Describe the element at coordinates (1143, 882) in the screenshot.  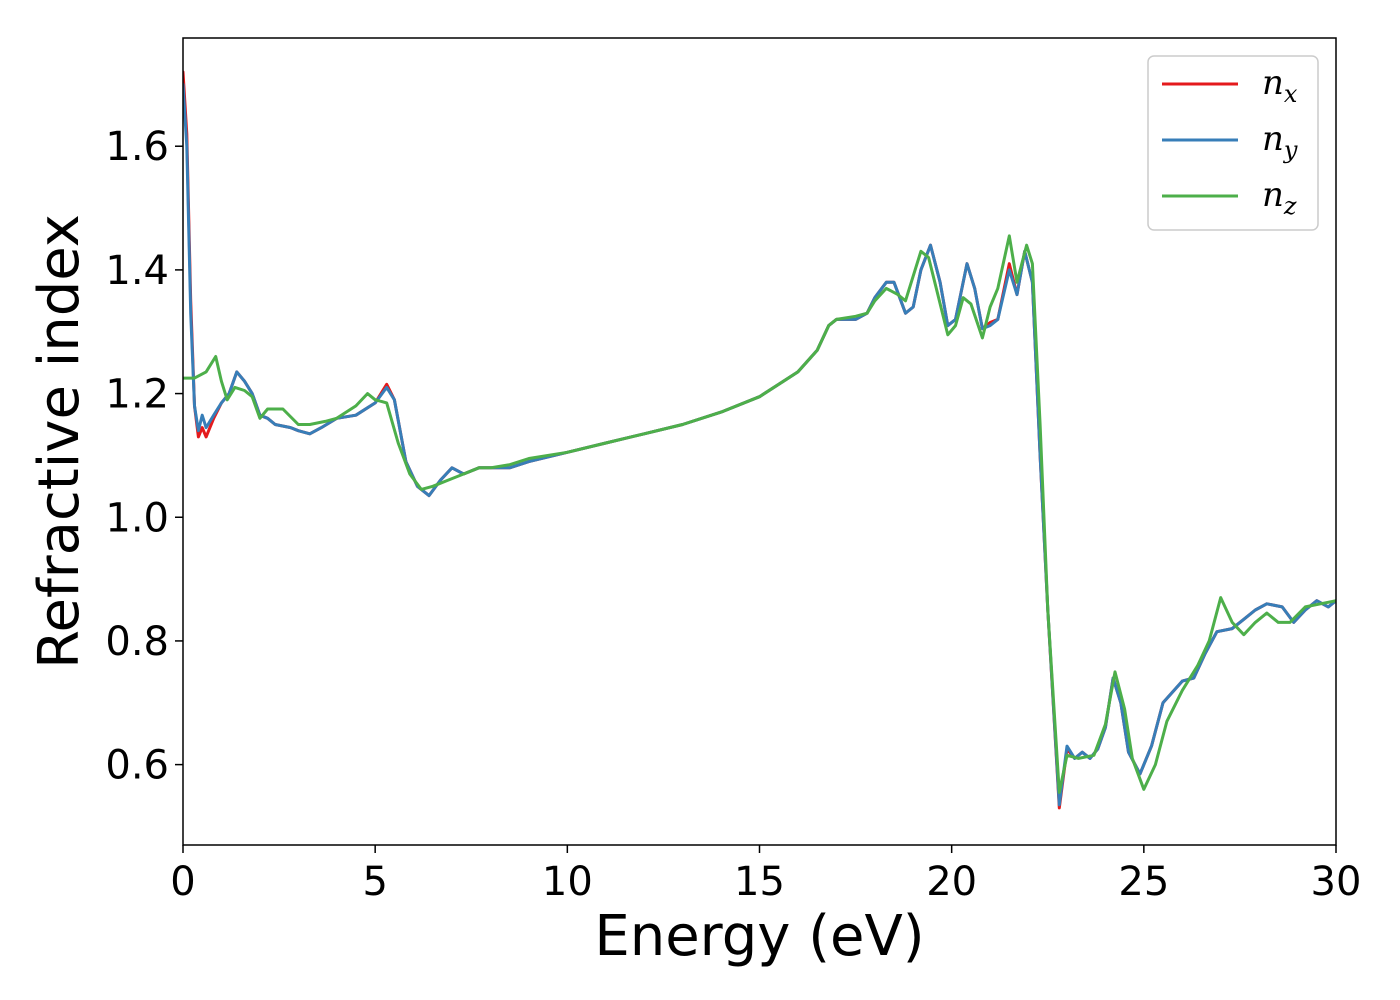
I see `x-tick-label: 25` at that location.